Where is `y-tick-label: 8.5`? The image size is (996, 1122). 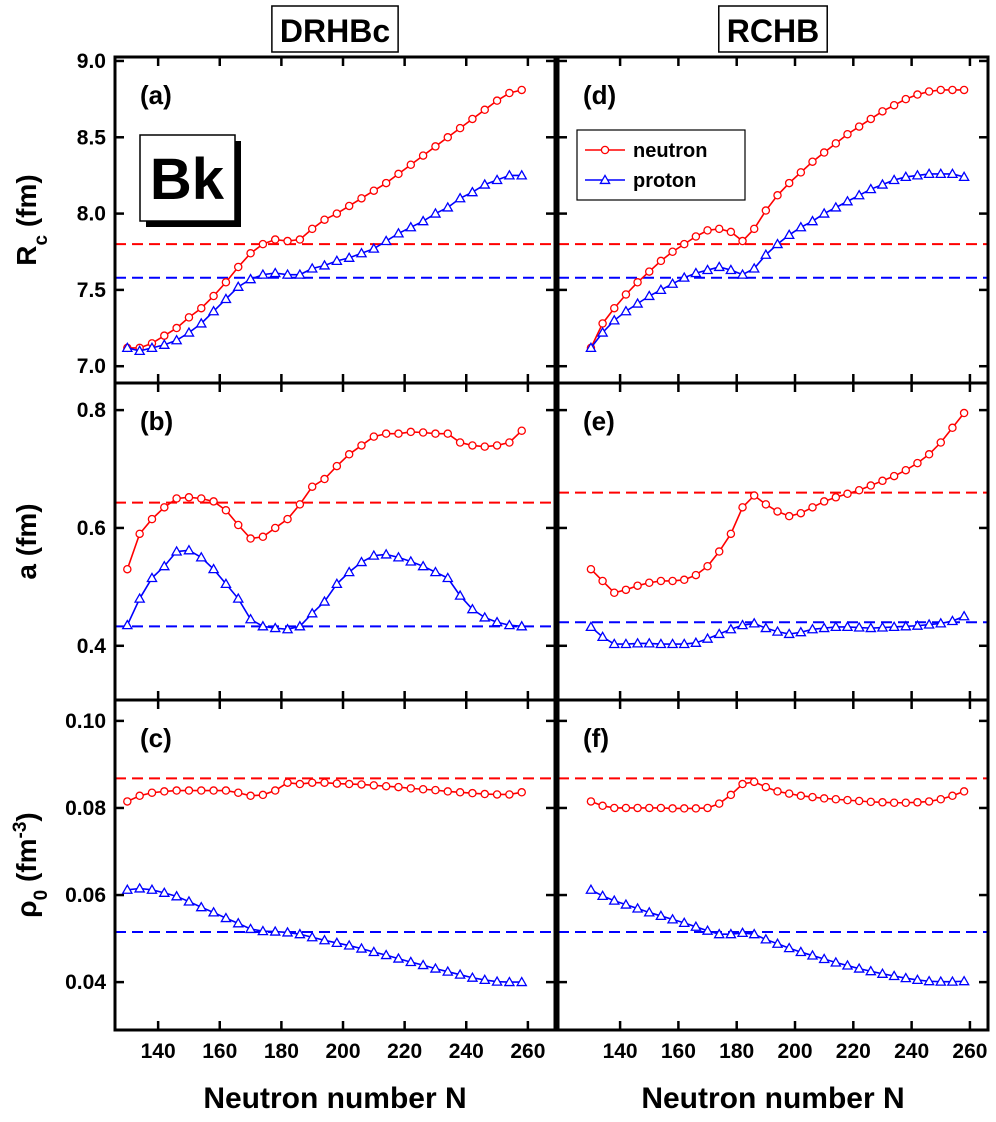 y-tick-label: 8.5 is located at coordinates (92, 137).